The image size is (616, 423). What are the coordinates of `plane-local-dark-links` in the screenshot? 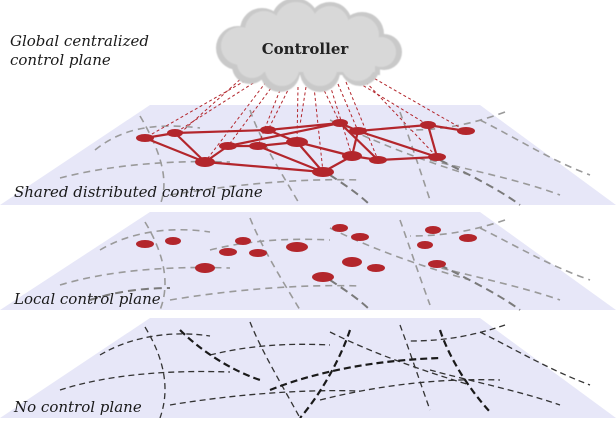 It's located at (305, 287).